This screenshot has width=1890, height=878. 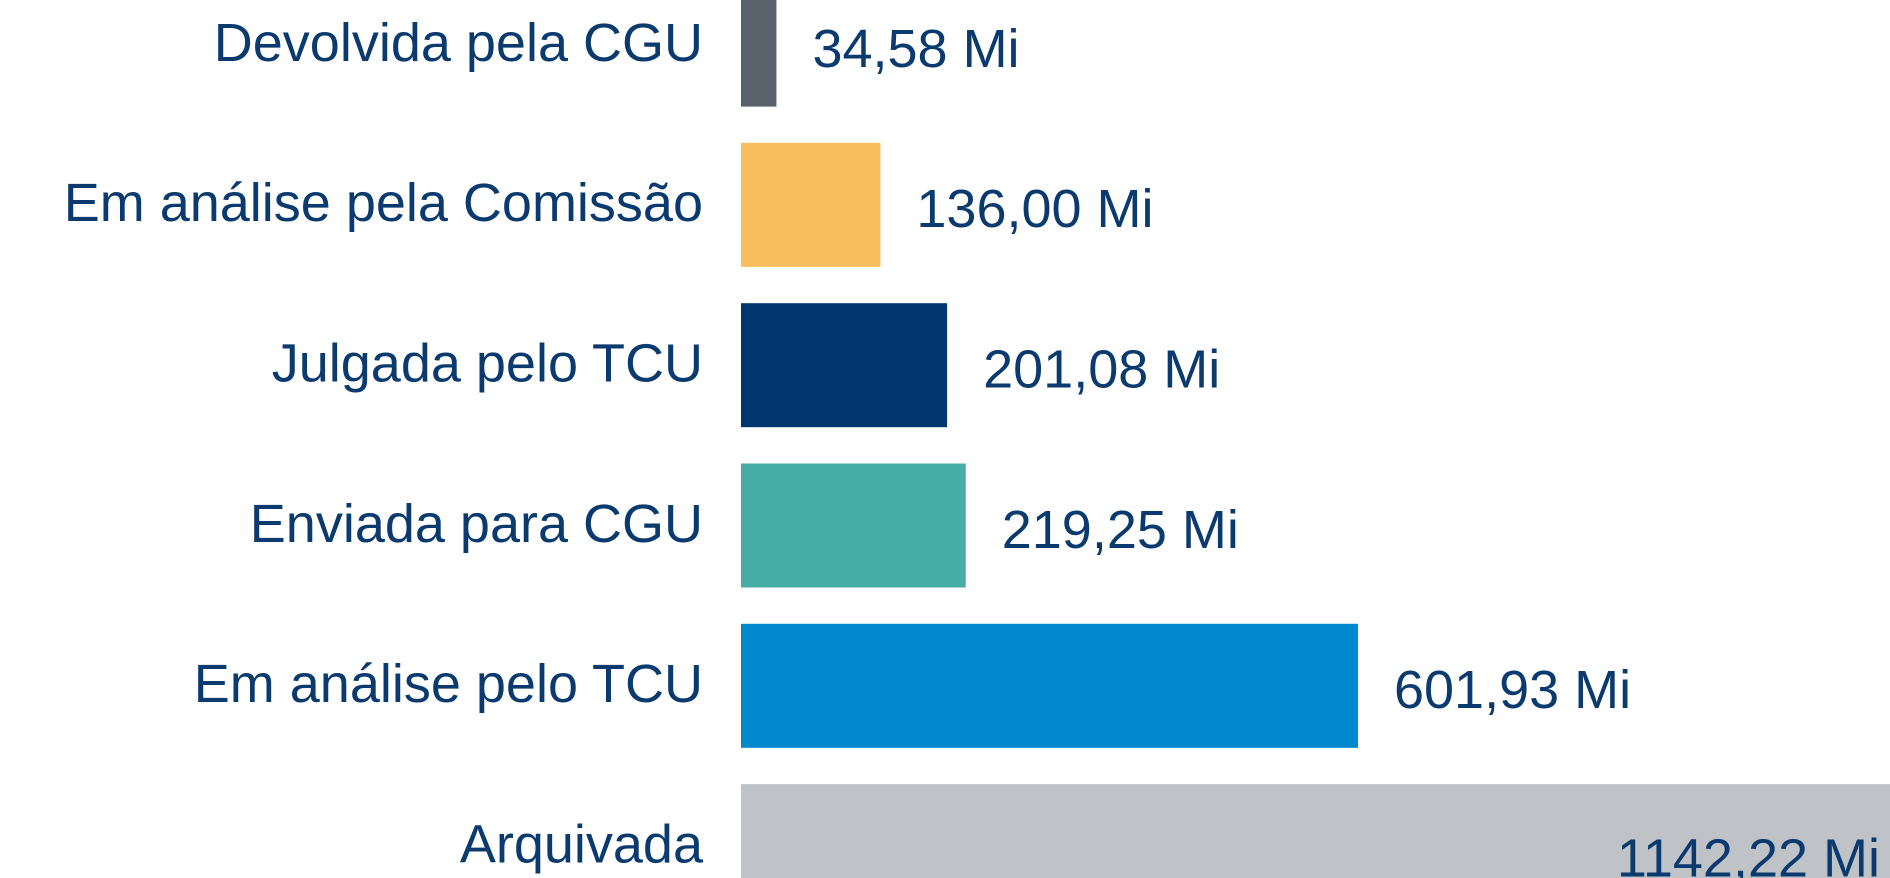 I want to click on value-label: 601,93 Mi, so click(x=1512, y=690).